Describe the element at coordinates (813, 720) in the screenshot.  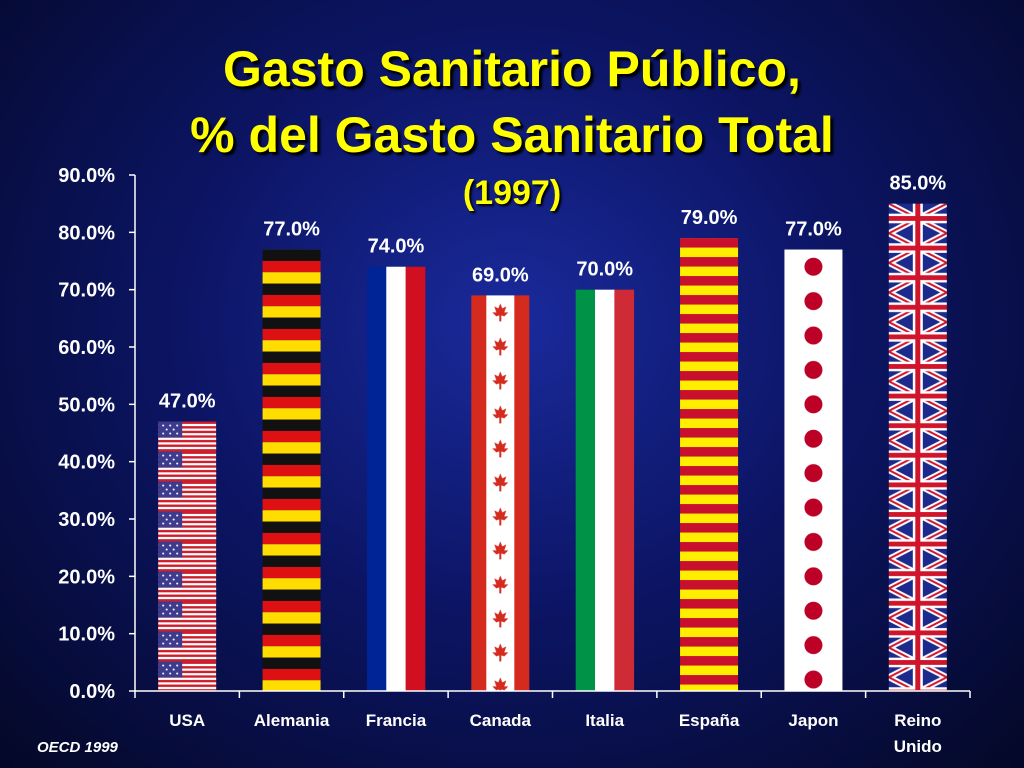
I see `x-tick-label: Japon` at that location.